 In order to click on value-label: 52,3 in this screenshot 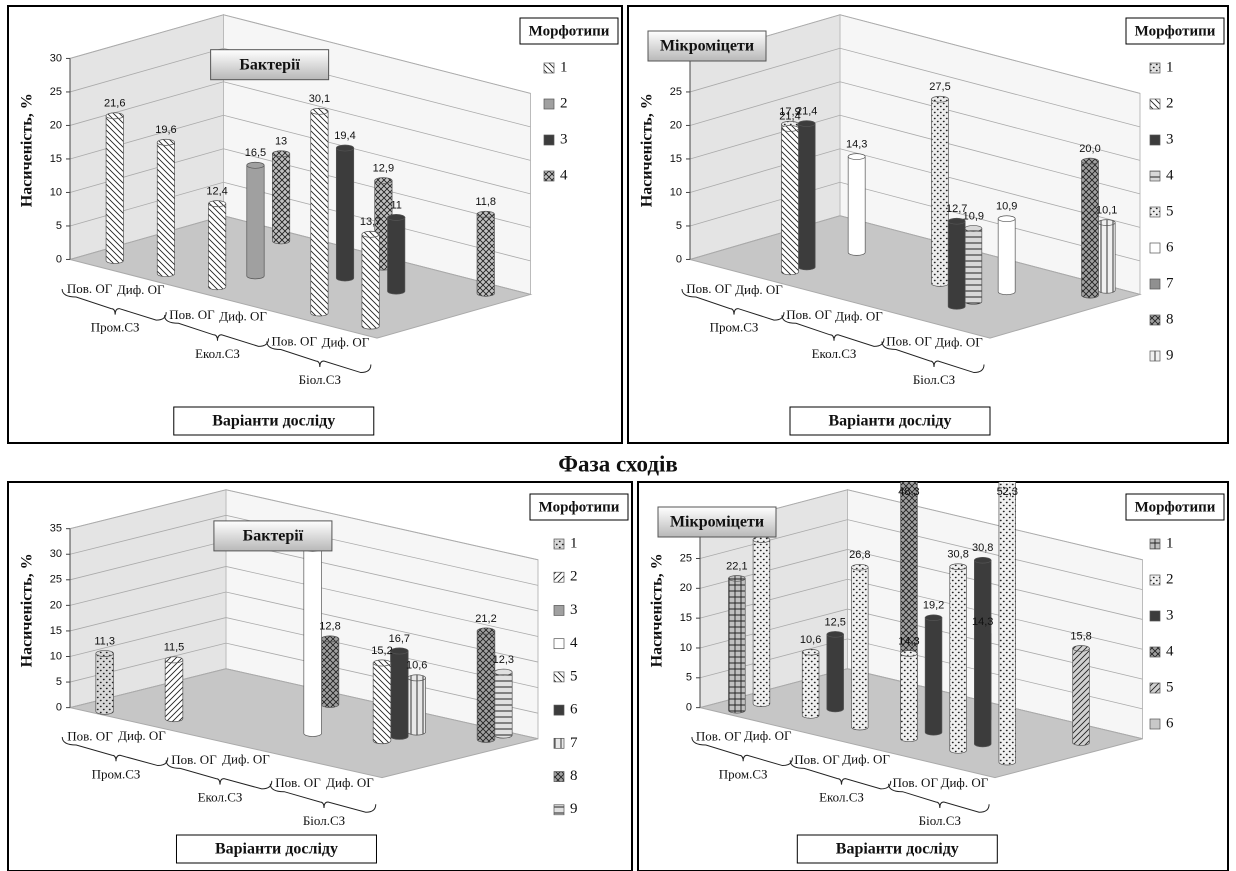, I will do `click(1007, 492)`.